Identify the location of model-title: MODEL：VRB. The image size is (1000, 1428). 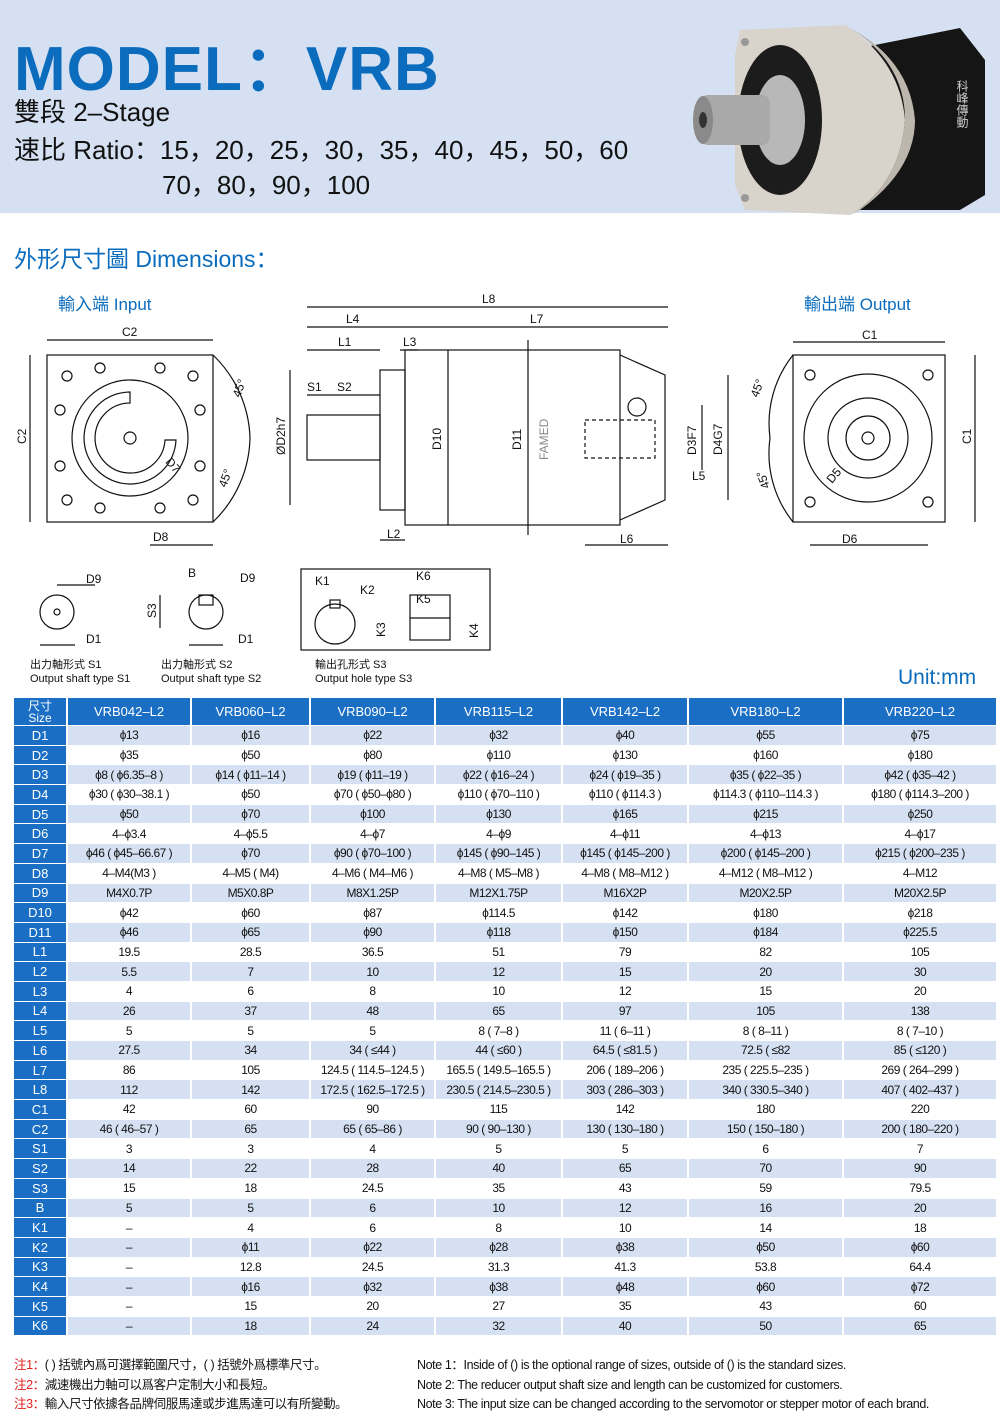
(227, 69).